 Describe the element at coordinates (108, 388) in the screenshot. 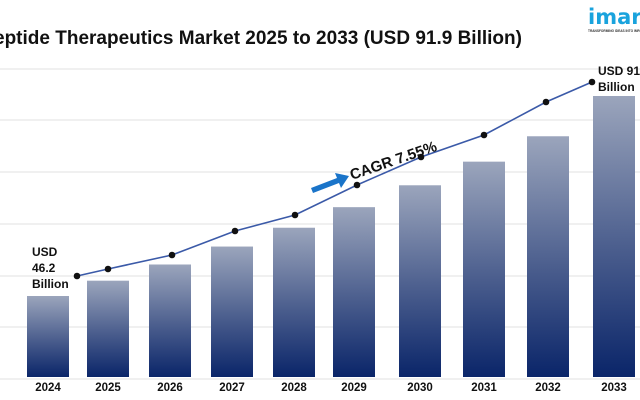

I see `x-tick-label: 2025` at that location.